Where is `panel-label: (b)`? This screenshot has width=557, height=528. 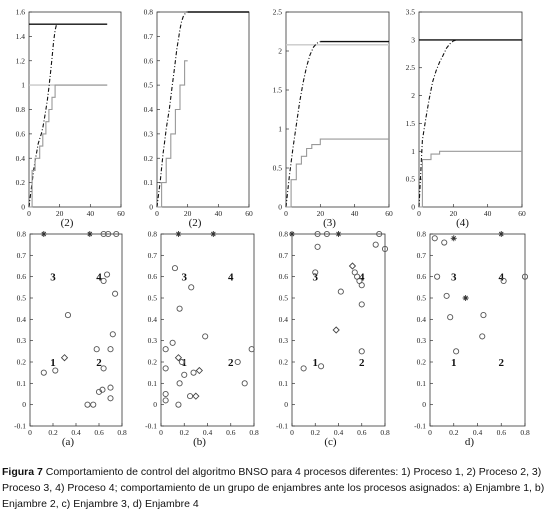 panel-label: (b) is located at coordinates (199, 442).